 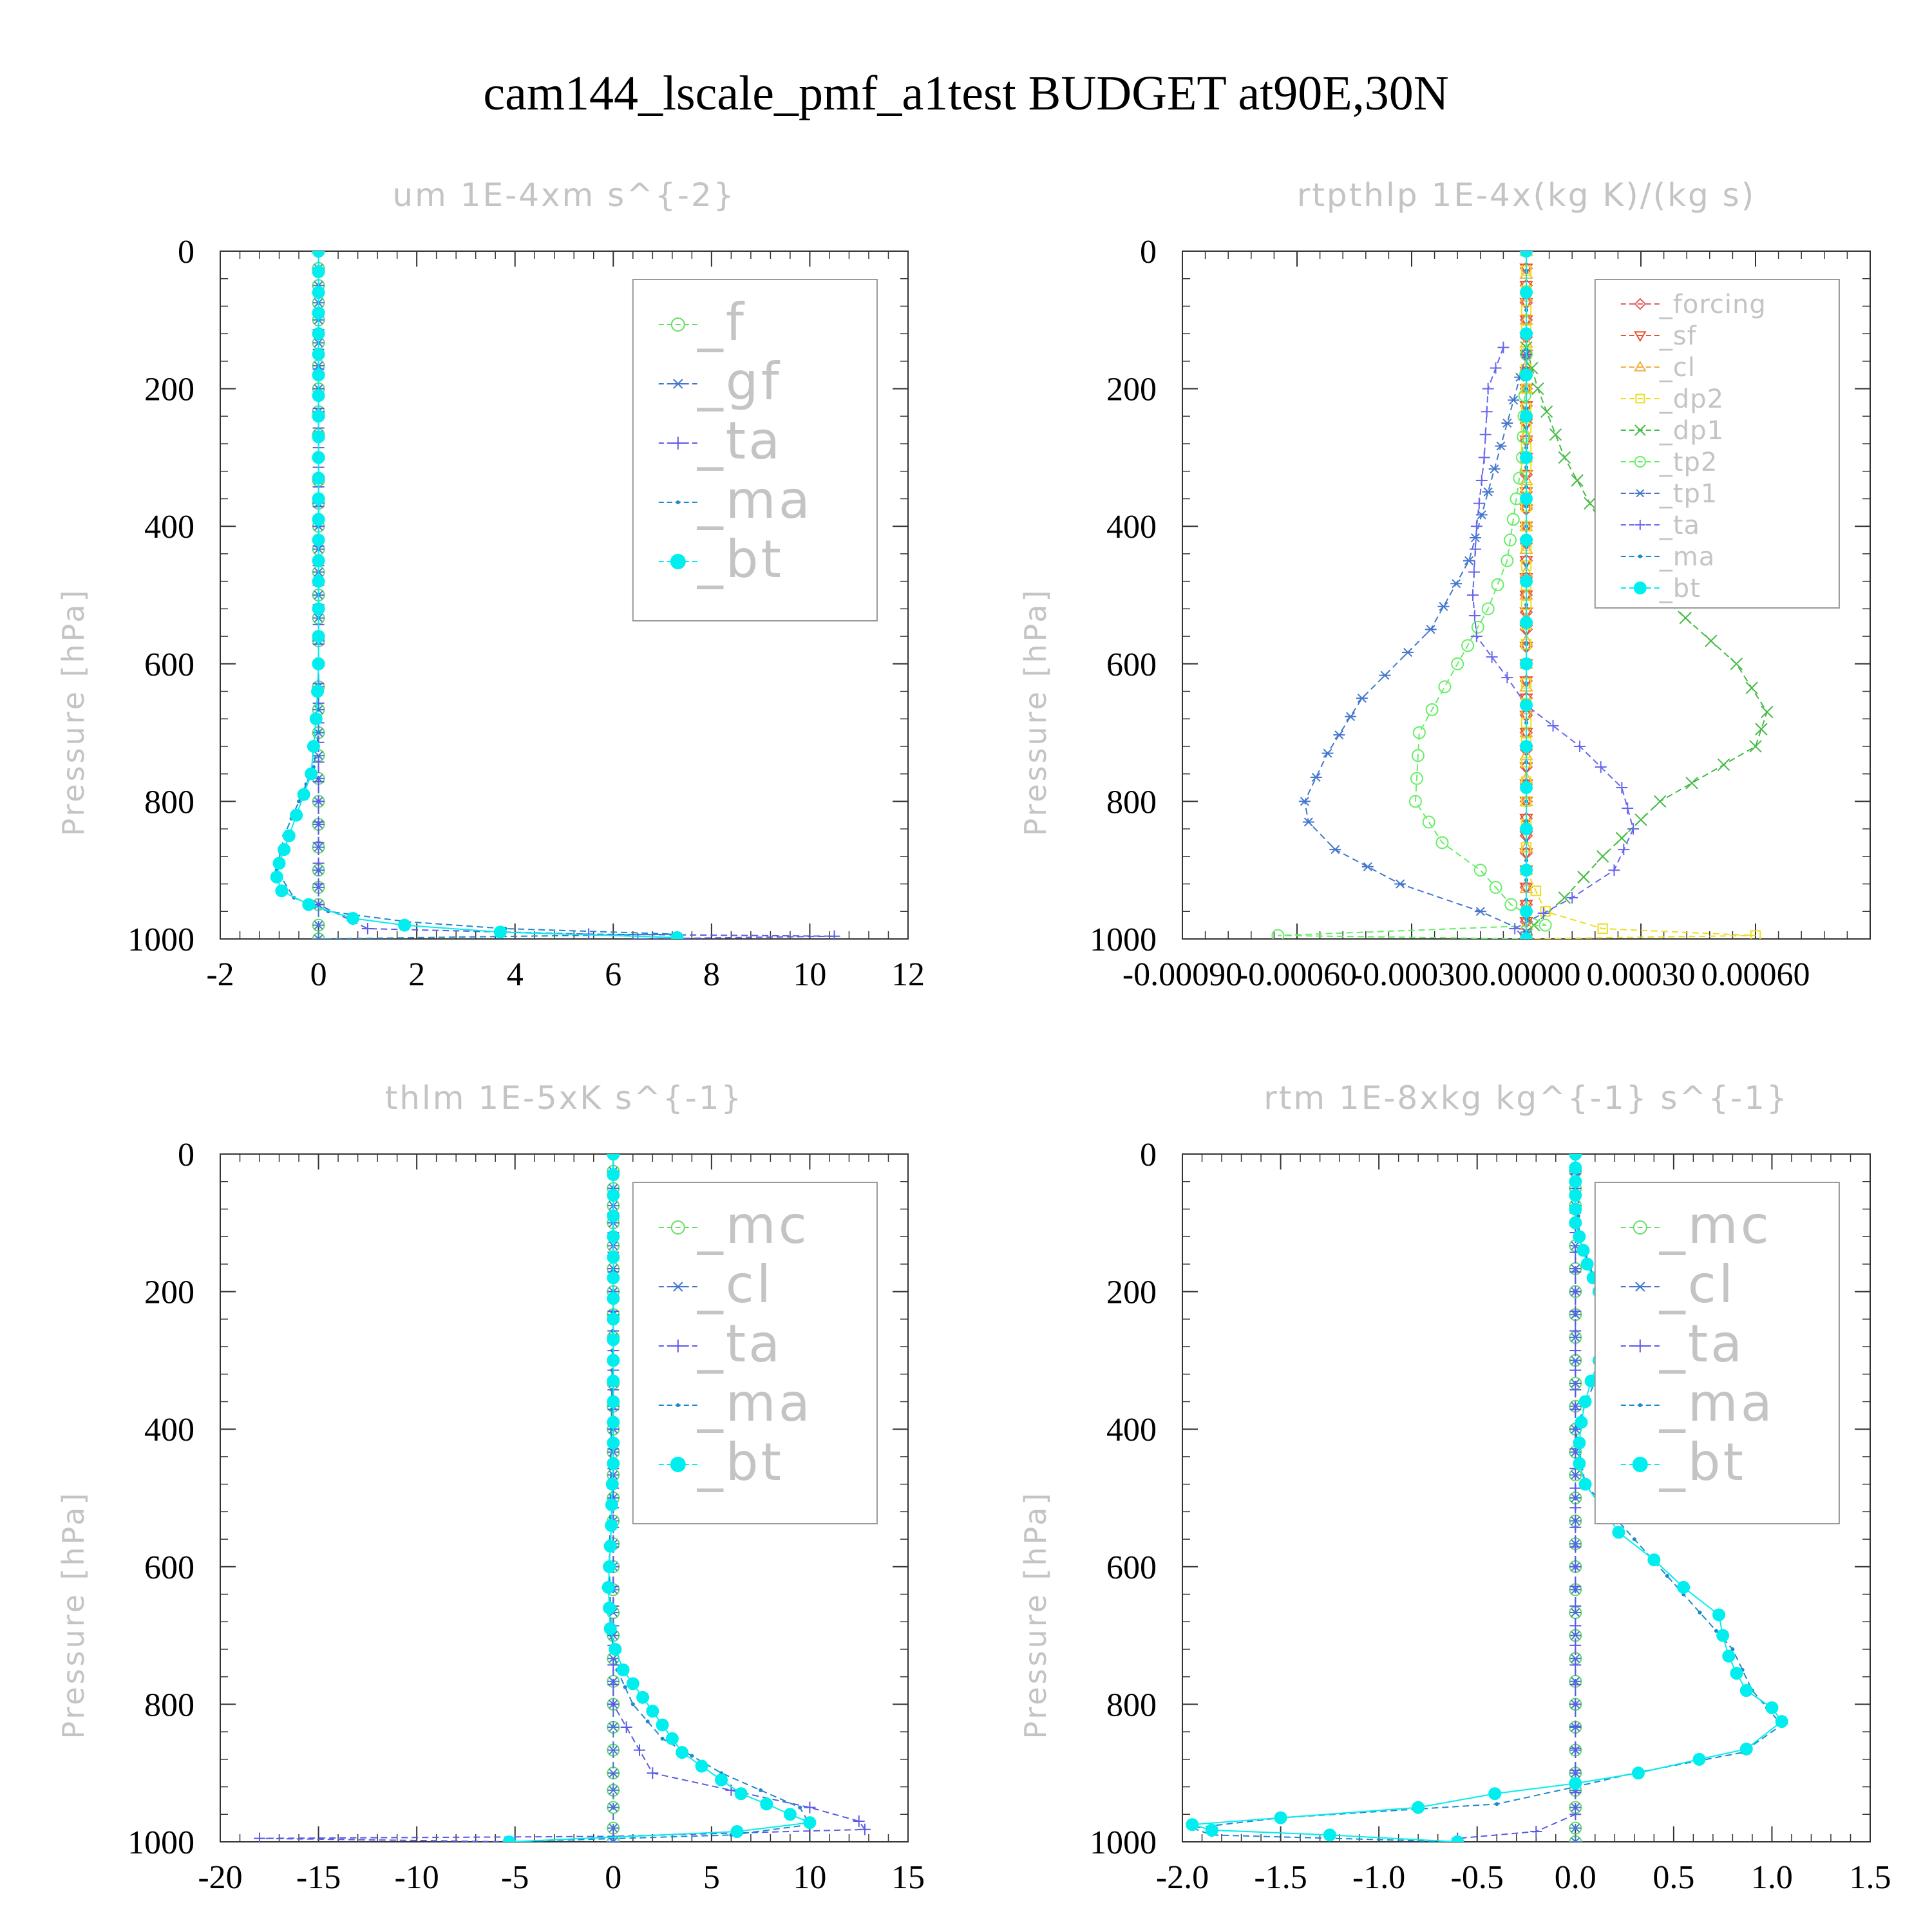 What do you see at coordinates (169, 390) in the screenshot?
I see `y-tick-label: 200` at bounding box center [169, 390].